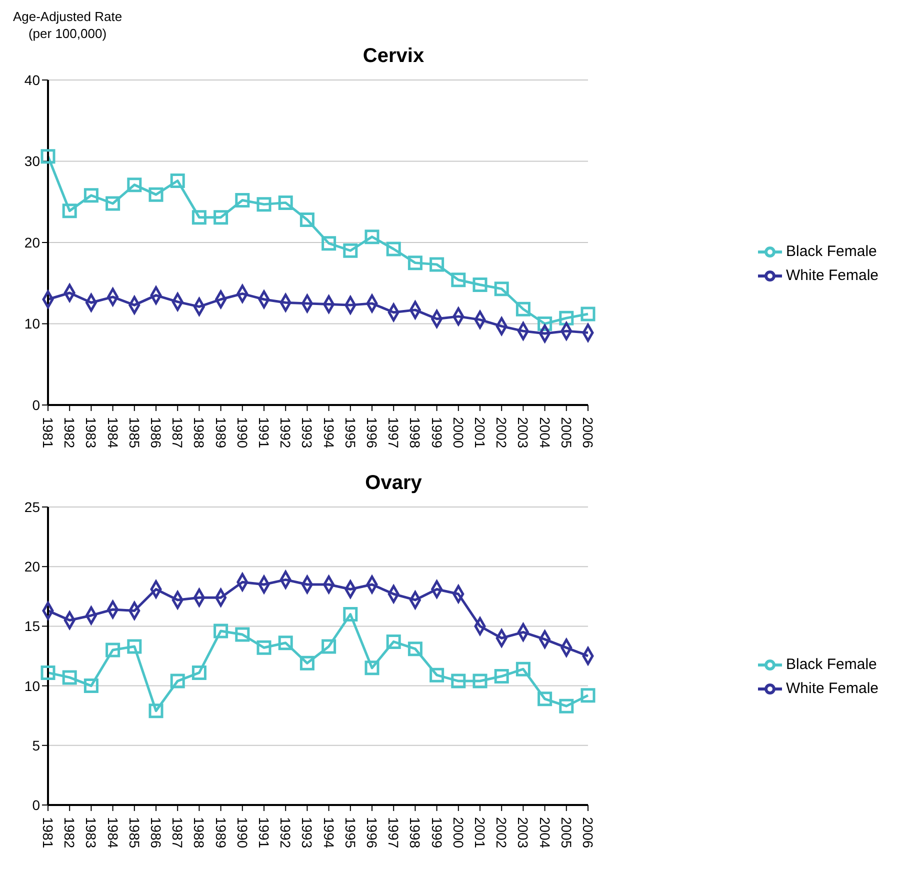  I want to click on chart-title: Cervix, so click(394, 56).